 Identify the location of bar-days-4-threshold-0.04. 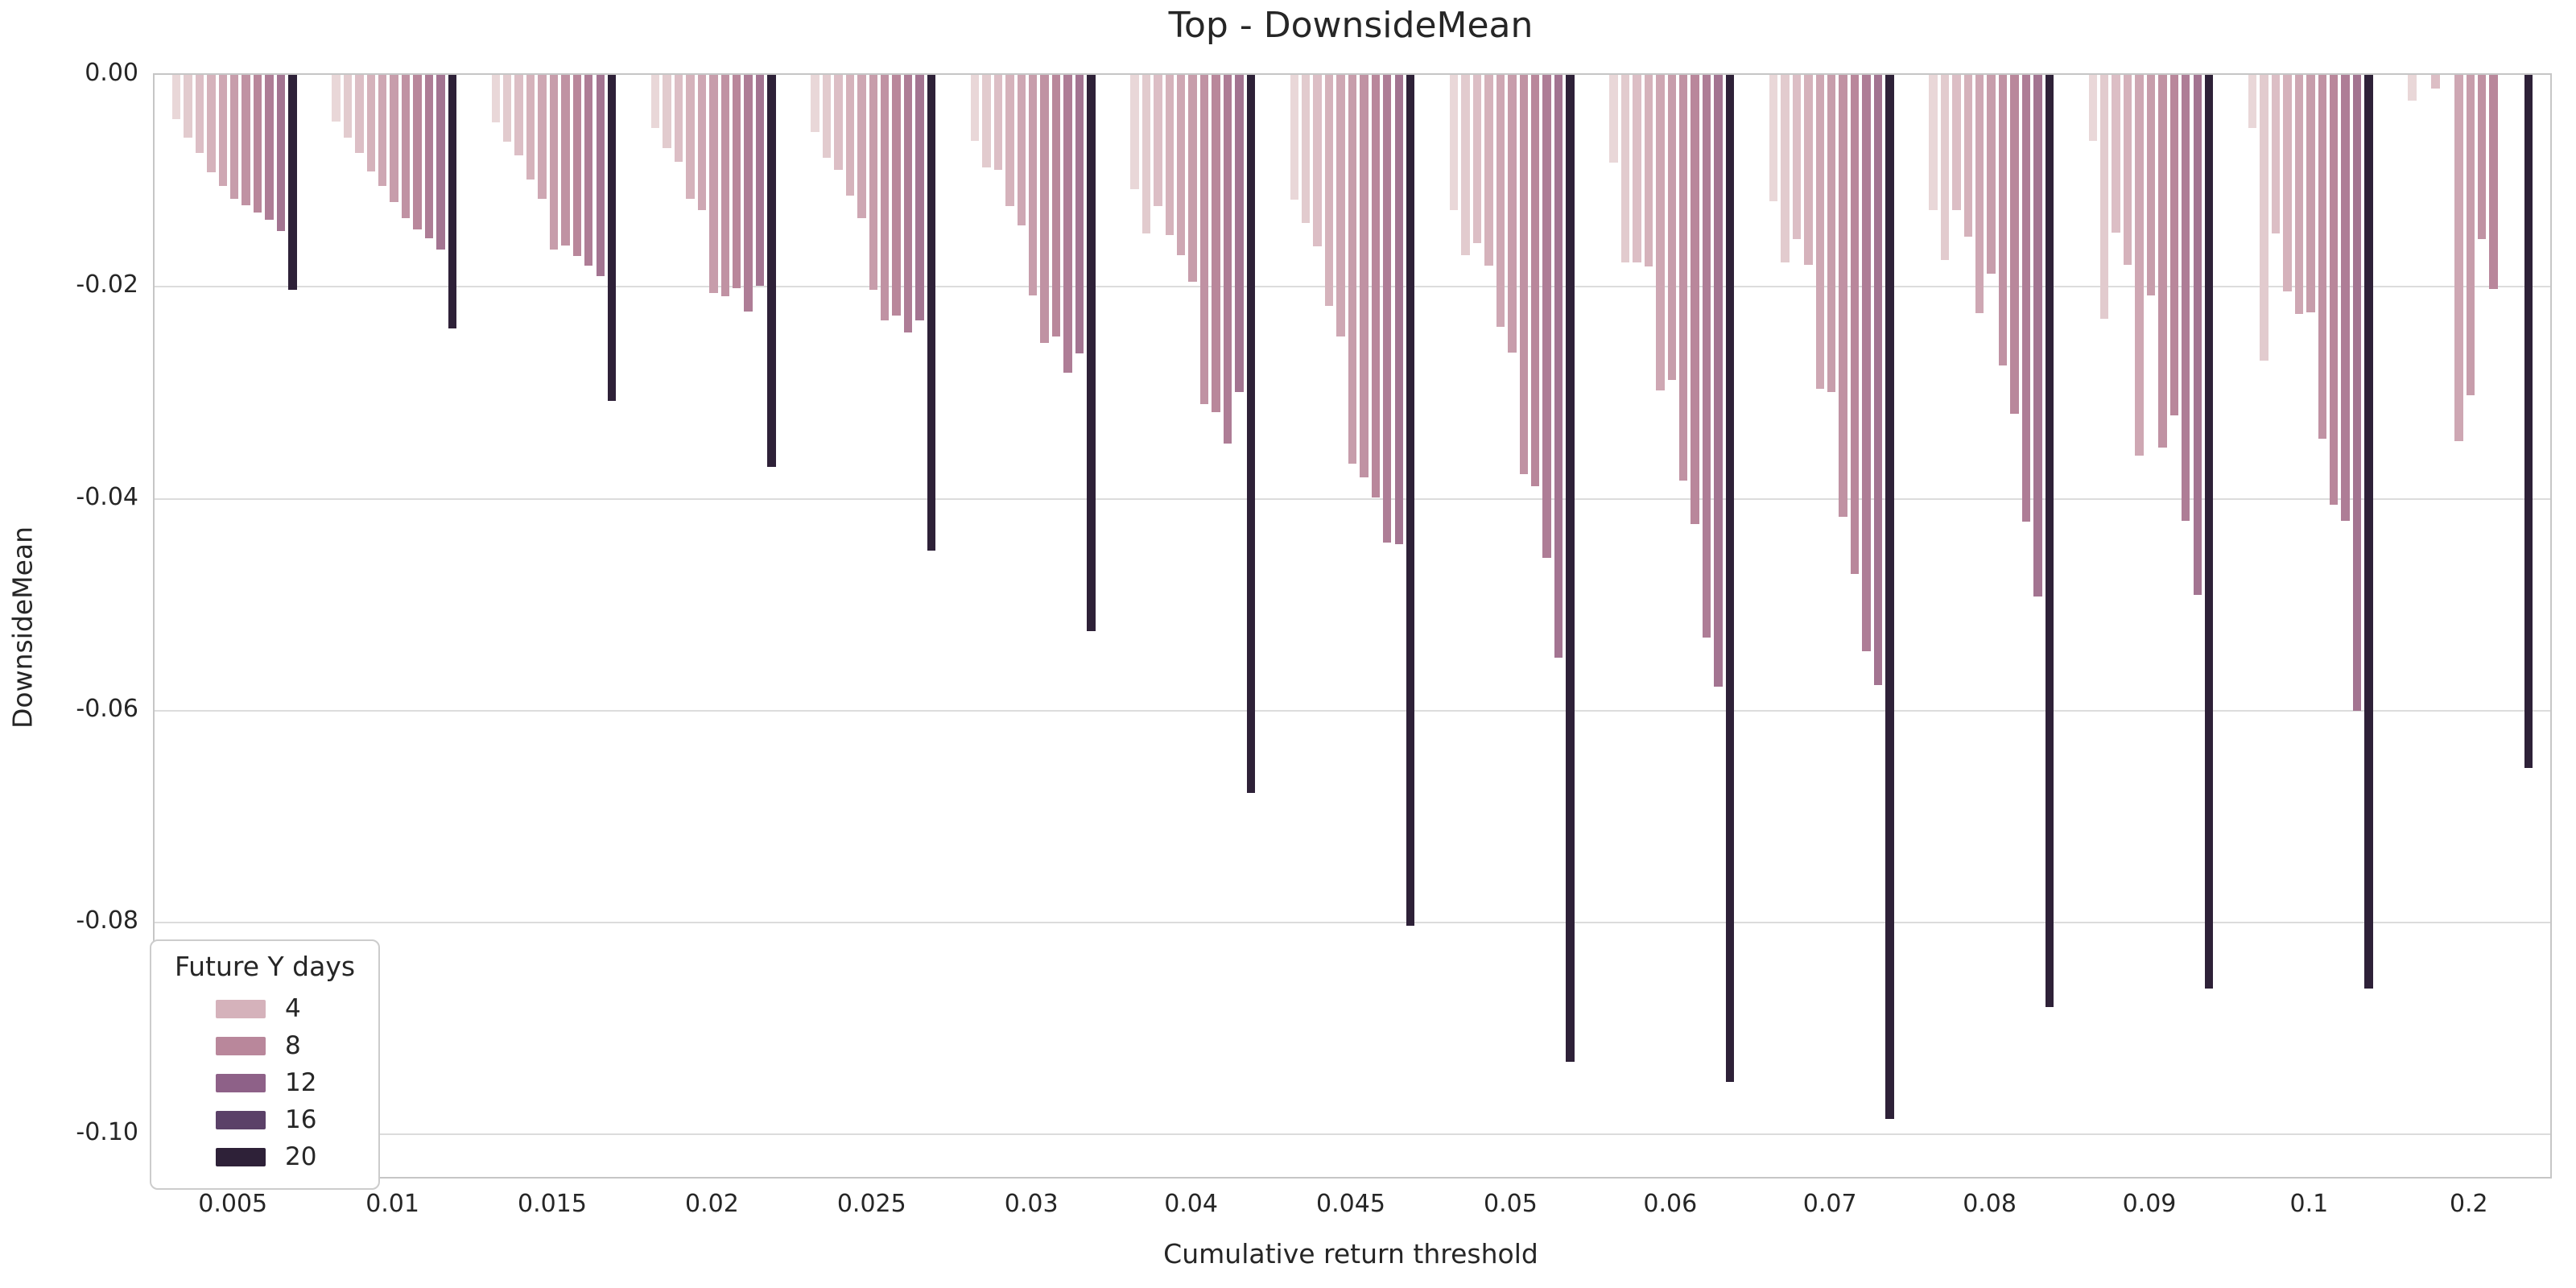
(1169, 155).